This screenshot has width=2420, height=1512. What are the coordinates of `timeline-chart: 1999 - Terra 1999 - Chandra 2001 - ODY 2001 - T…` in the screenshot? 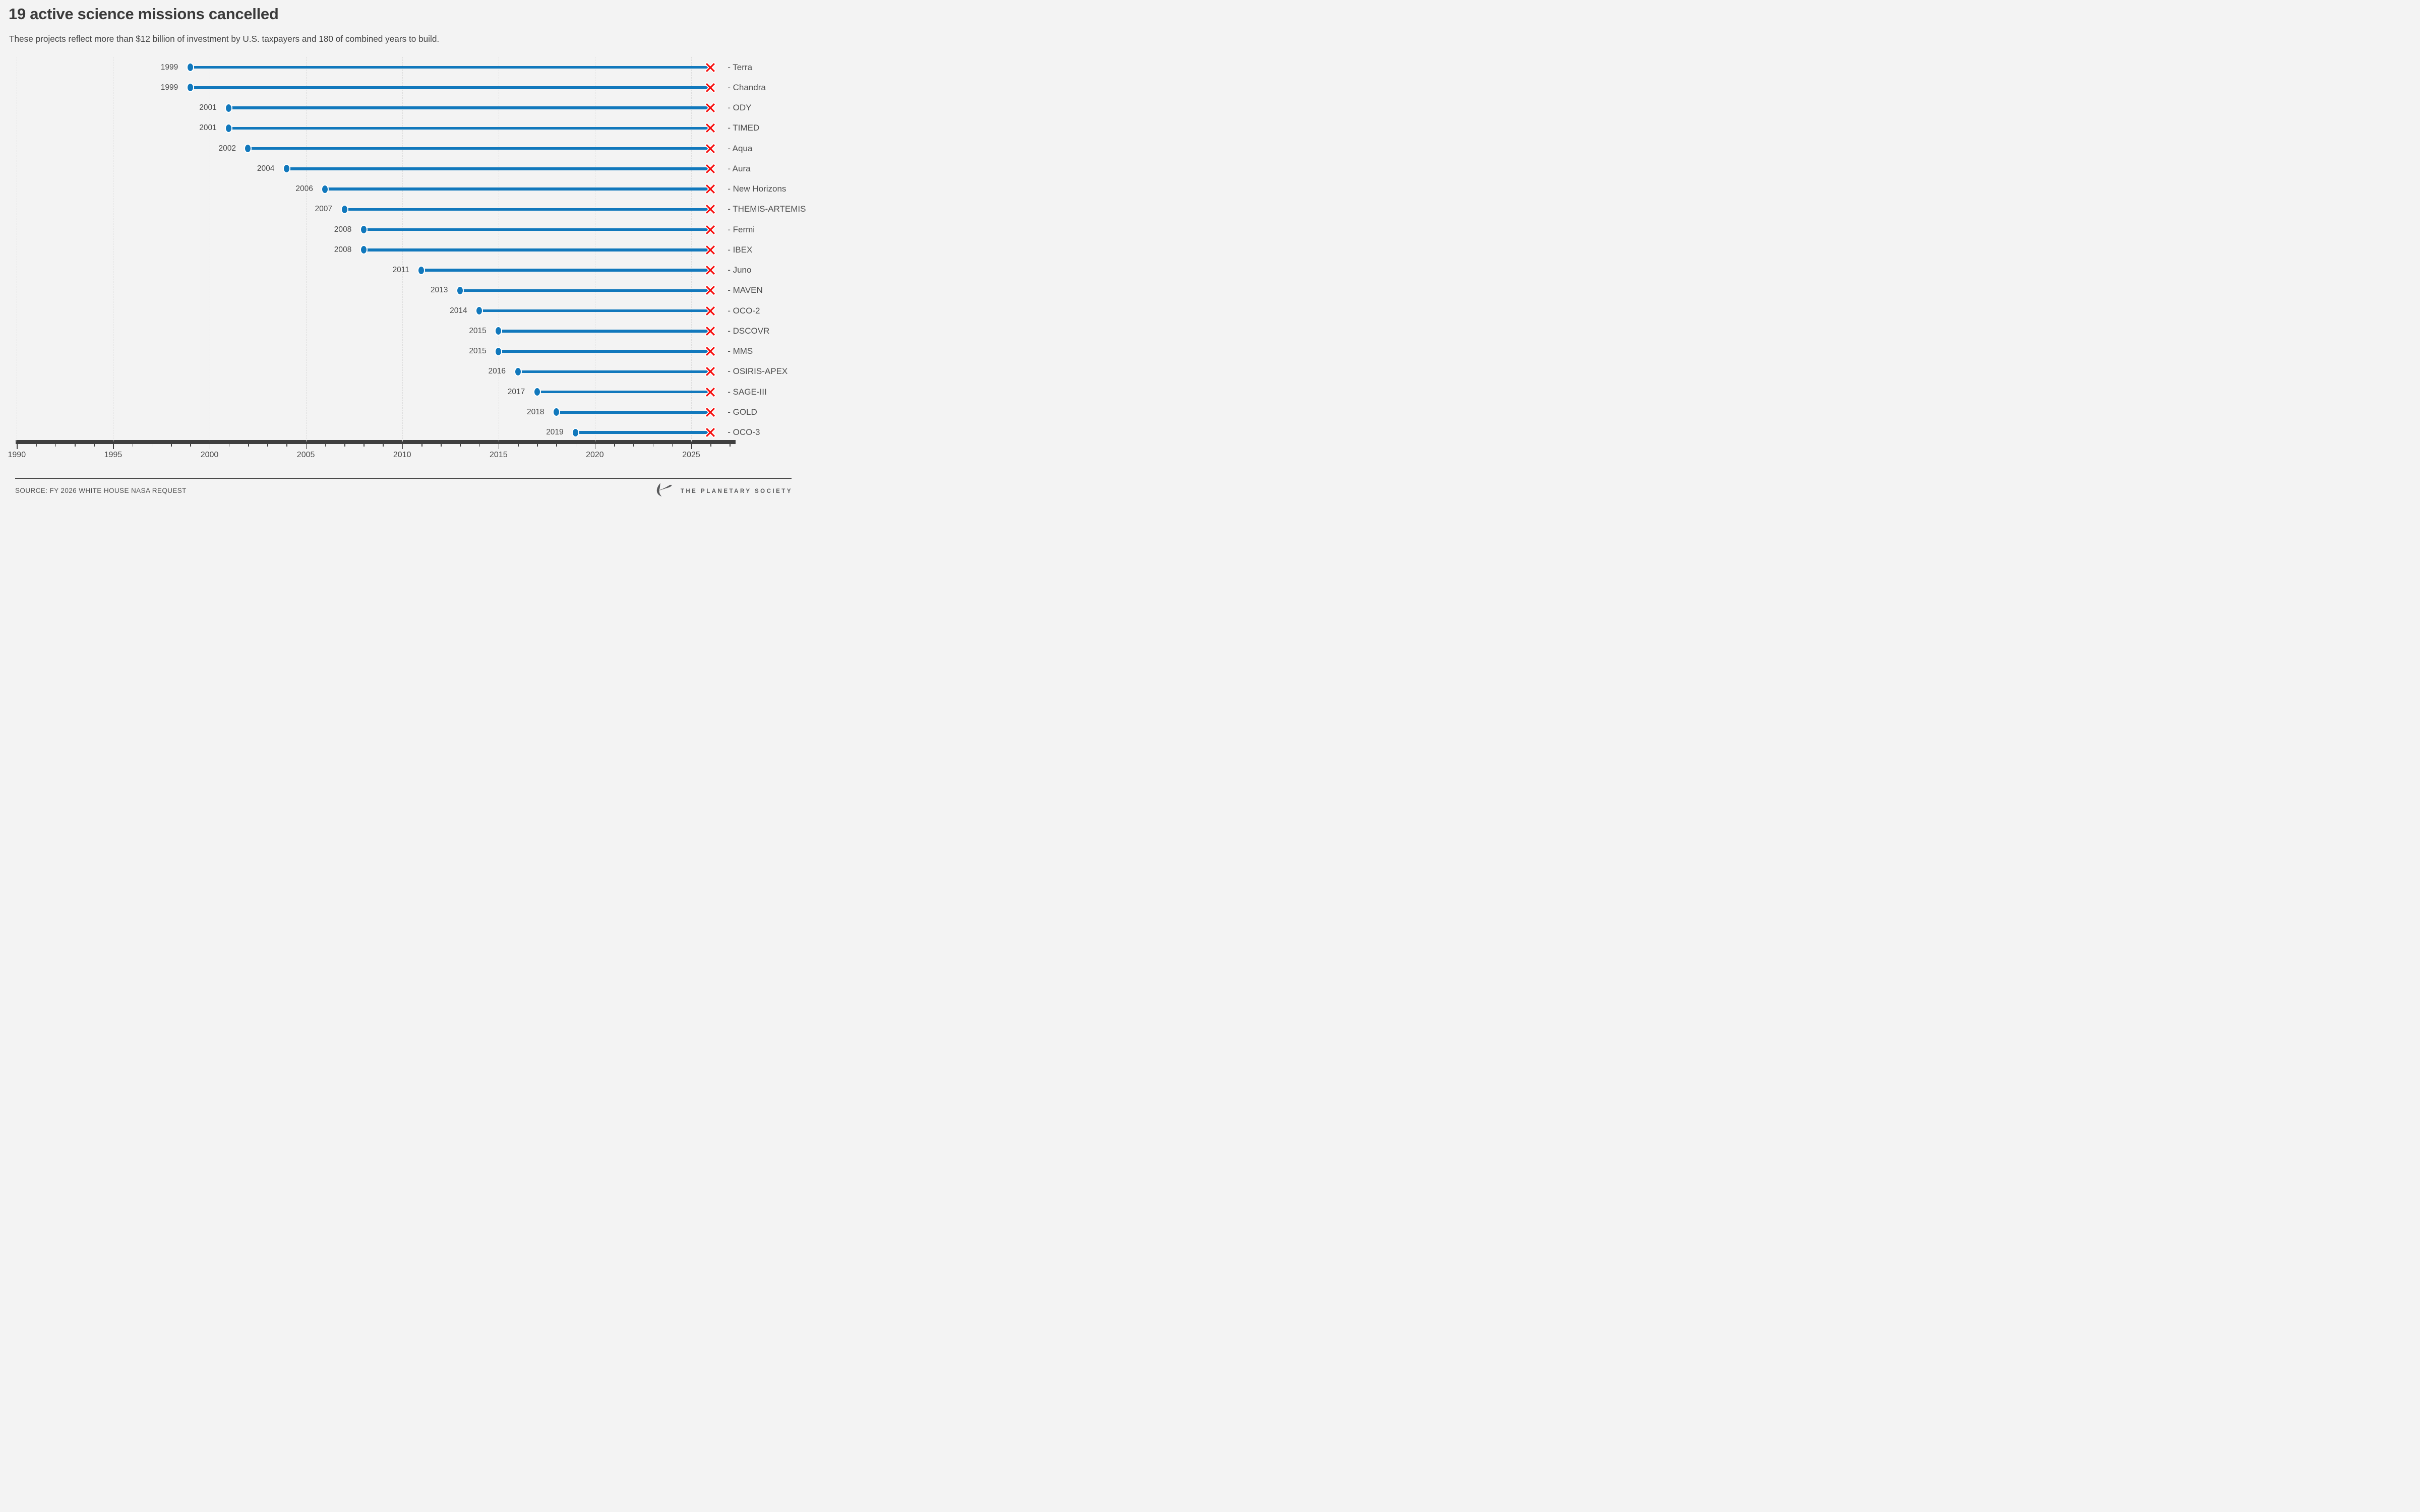 It's located at (403, 252).